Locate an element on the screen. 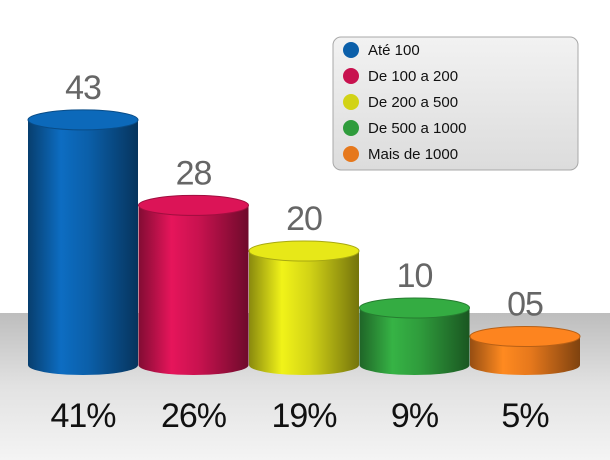  value-label: 43 is located at coordinates (83, 88).